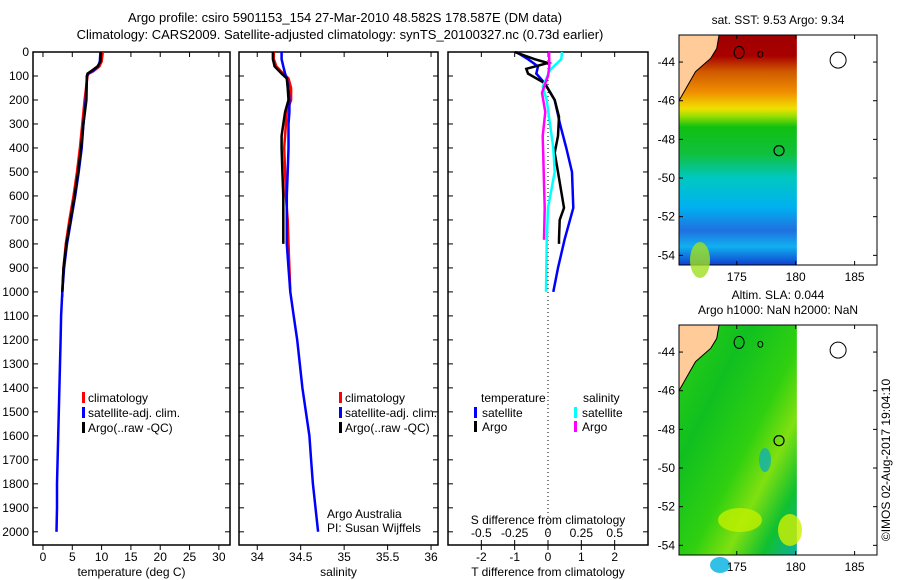  I want to click on argo-float-location-marker, so click(779, 441).